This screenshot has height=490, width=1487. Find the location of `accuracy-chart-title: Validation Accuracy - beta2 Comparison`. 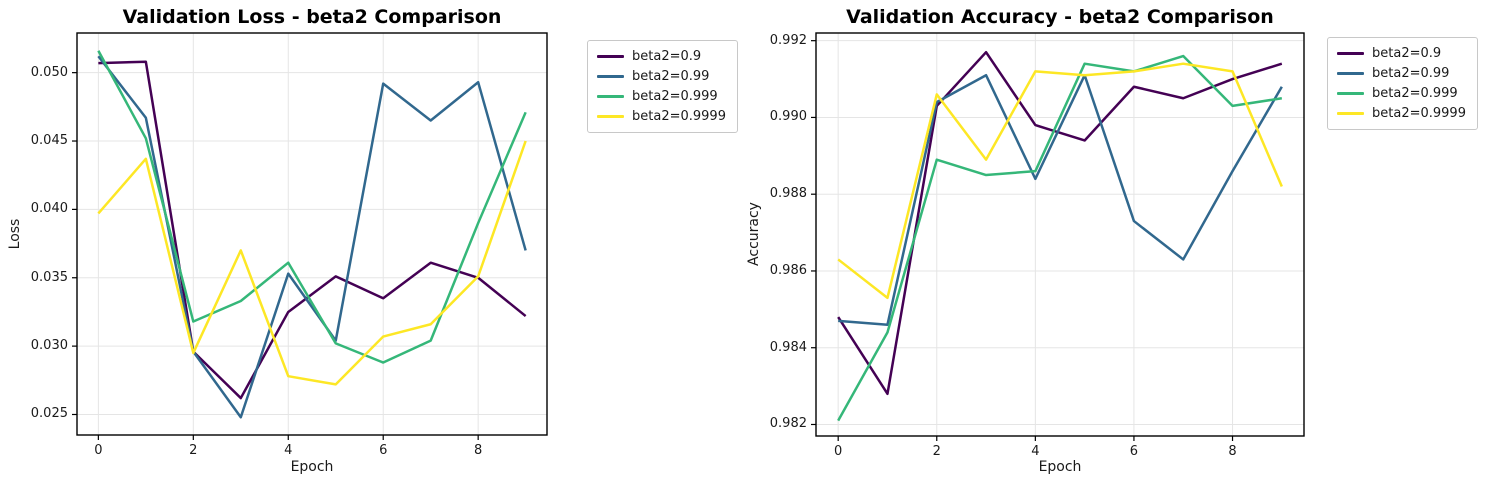

accuracy-chart-title: Validation Accuracy - beta2 Comparison is located at coordinates (1060, 17).